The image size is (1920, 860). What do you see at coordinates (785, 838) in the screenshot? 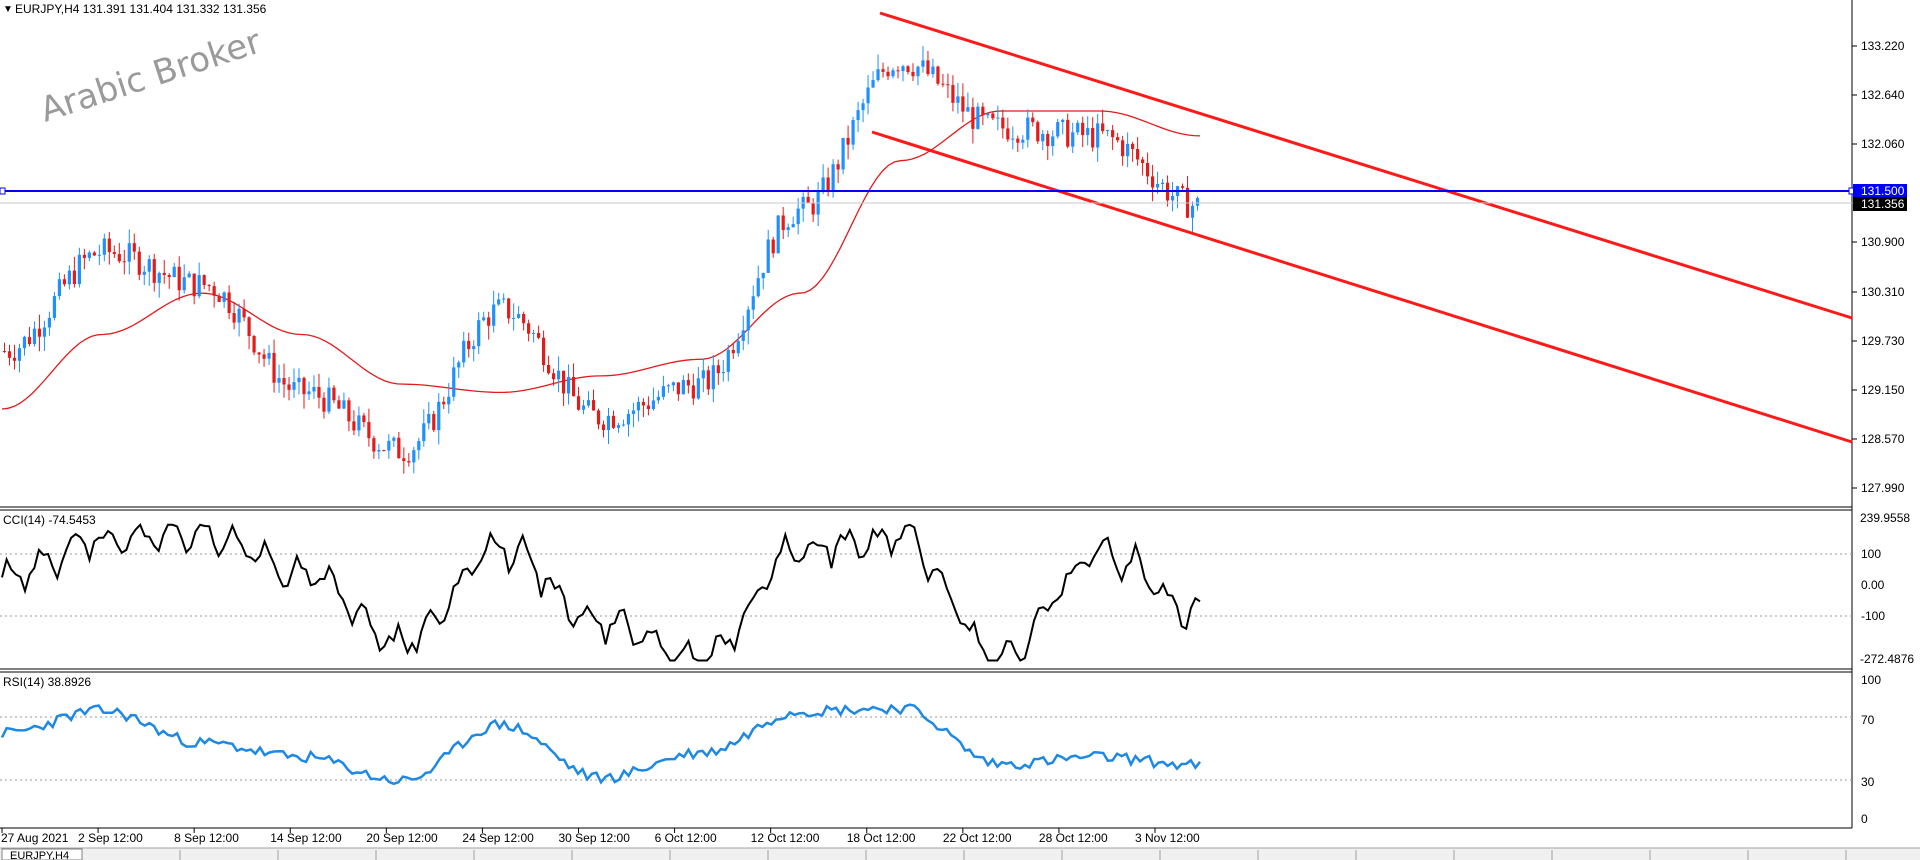
I see `time-label: 12 Oct 12:00` at bounding box center [785, 838].